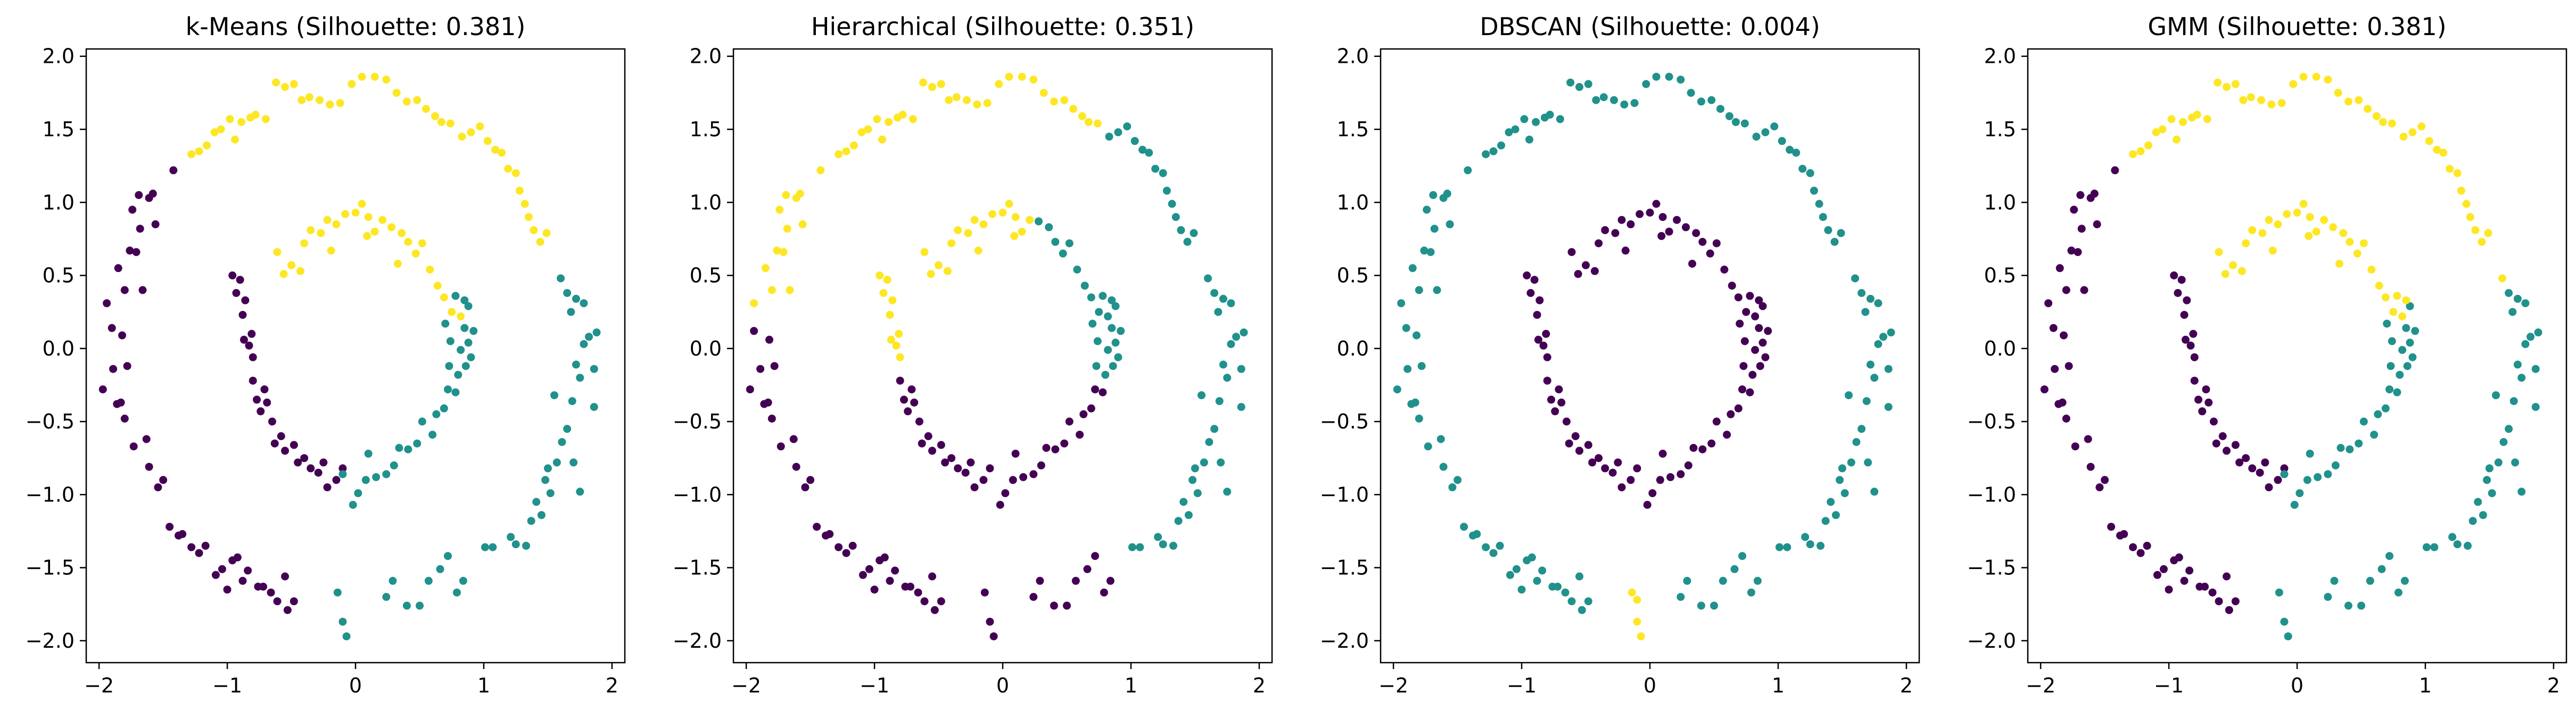 The image size is (2576, 718). I want to click on x-tick-label: 1, so click(1131, 685).